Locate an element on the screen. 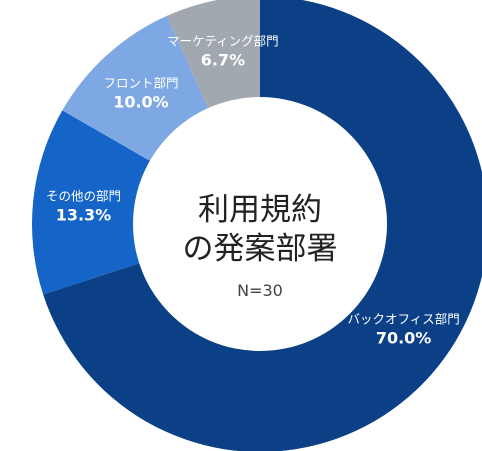  center-title-line-1: 利用規約 is located at coordinates (260, 210).